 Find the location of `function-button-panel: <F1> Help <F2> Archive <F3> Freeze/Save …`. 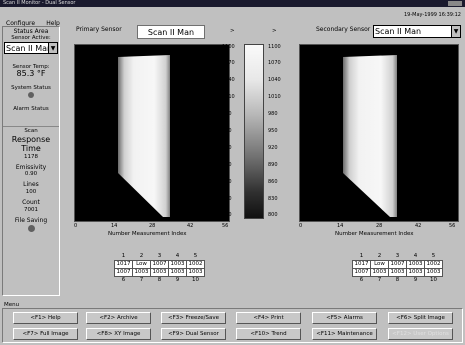

function-button-panel: <F1> Help <F2> Archive <F3> Freeze/Save … is located at coordinates (232, 325).